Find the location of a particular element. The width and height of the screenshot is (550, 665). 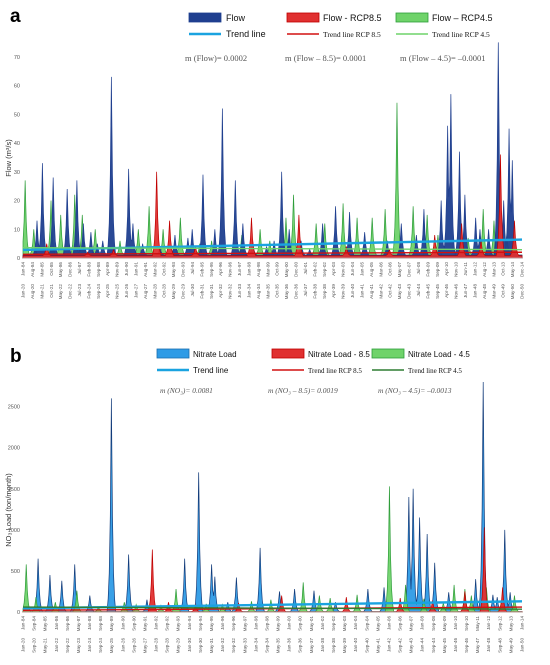

panel-b-x-tick-lower-31: Sep-40 is located at coordinates (366, 645).